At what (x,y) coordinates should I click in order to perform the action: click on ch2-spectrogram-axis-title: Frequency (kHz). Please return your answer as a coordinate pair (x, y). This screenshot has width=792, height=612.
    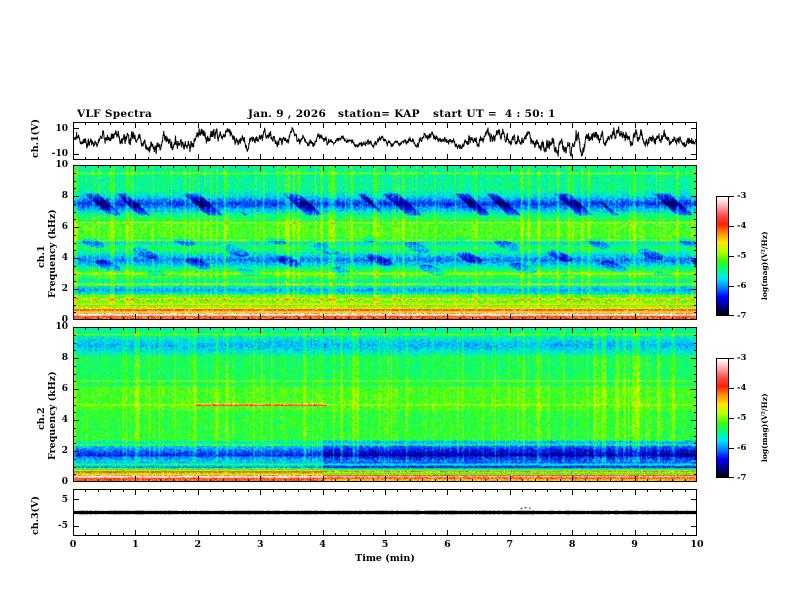
    Looking at the image, I should click on (52, 415).